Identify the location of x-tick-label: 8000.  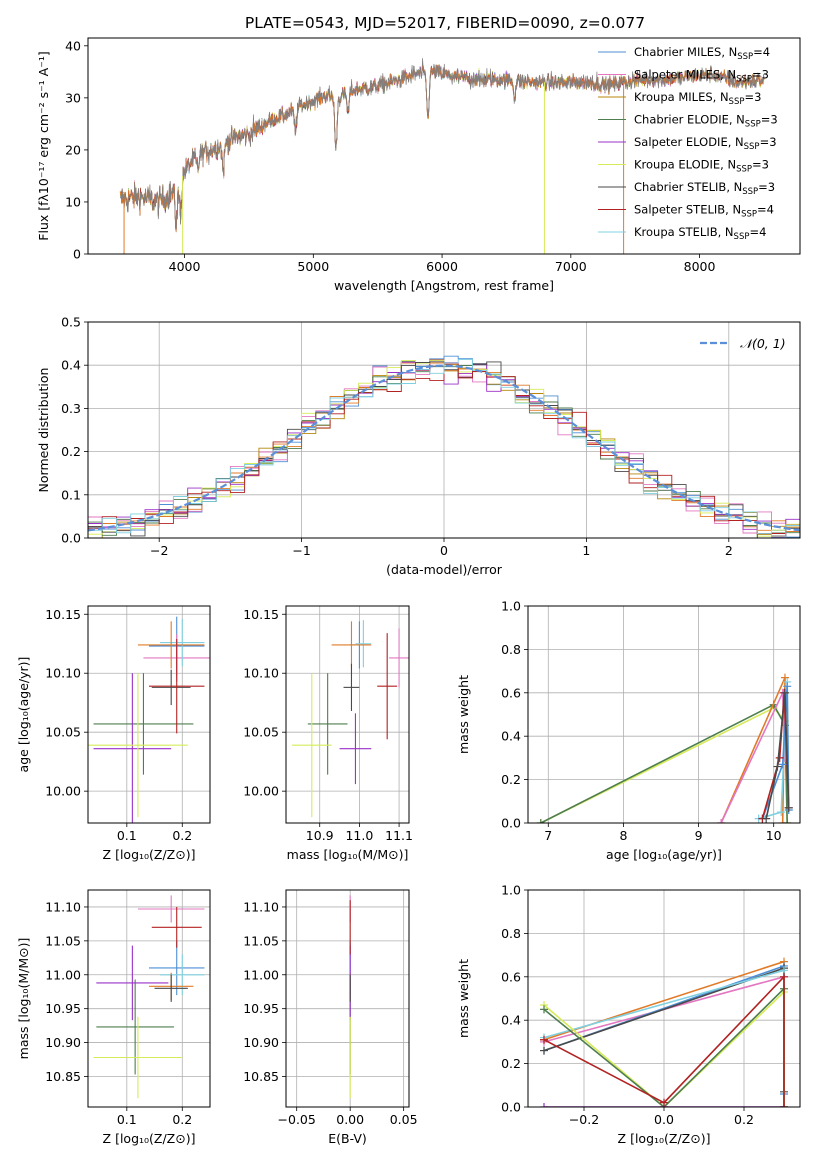
(700, 266).